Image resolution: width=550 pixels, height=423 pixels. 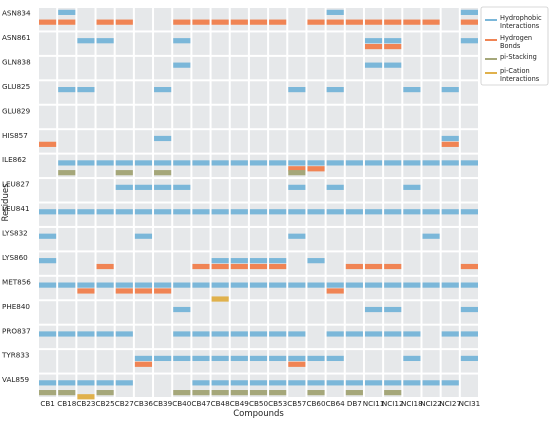 I want to click on x-tick-label: CB53, so click(x=277, y=403).